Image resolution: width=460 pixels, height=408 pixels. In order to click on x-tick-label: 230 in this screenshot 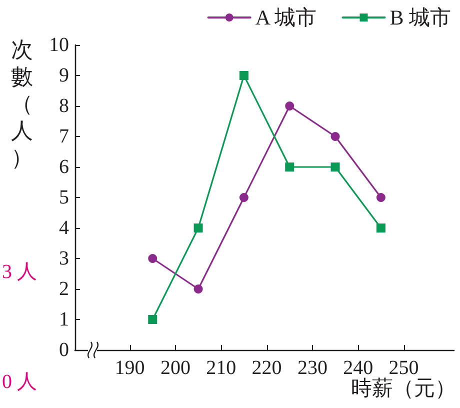, I will do `click(312, 368)`.